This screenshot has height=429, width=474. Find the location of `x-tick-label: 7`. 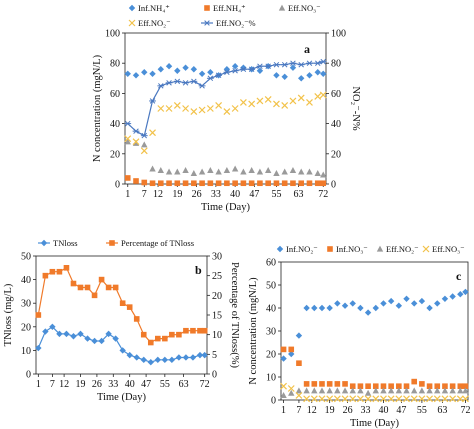

x-tick-label: 7 is located at coordinates (144, 194).